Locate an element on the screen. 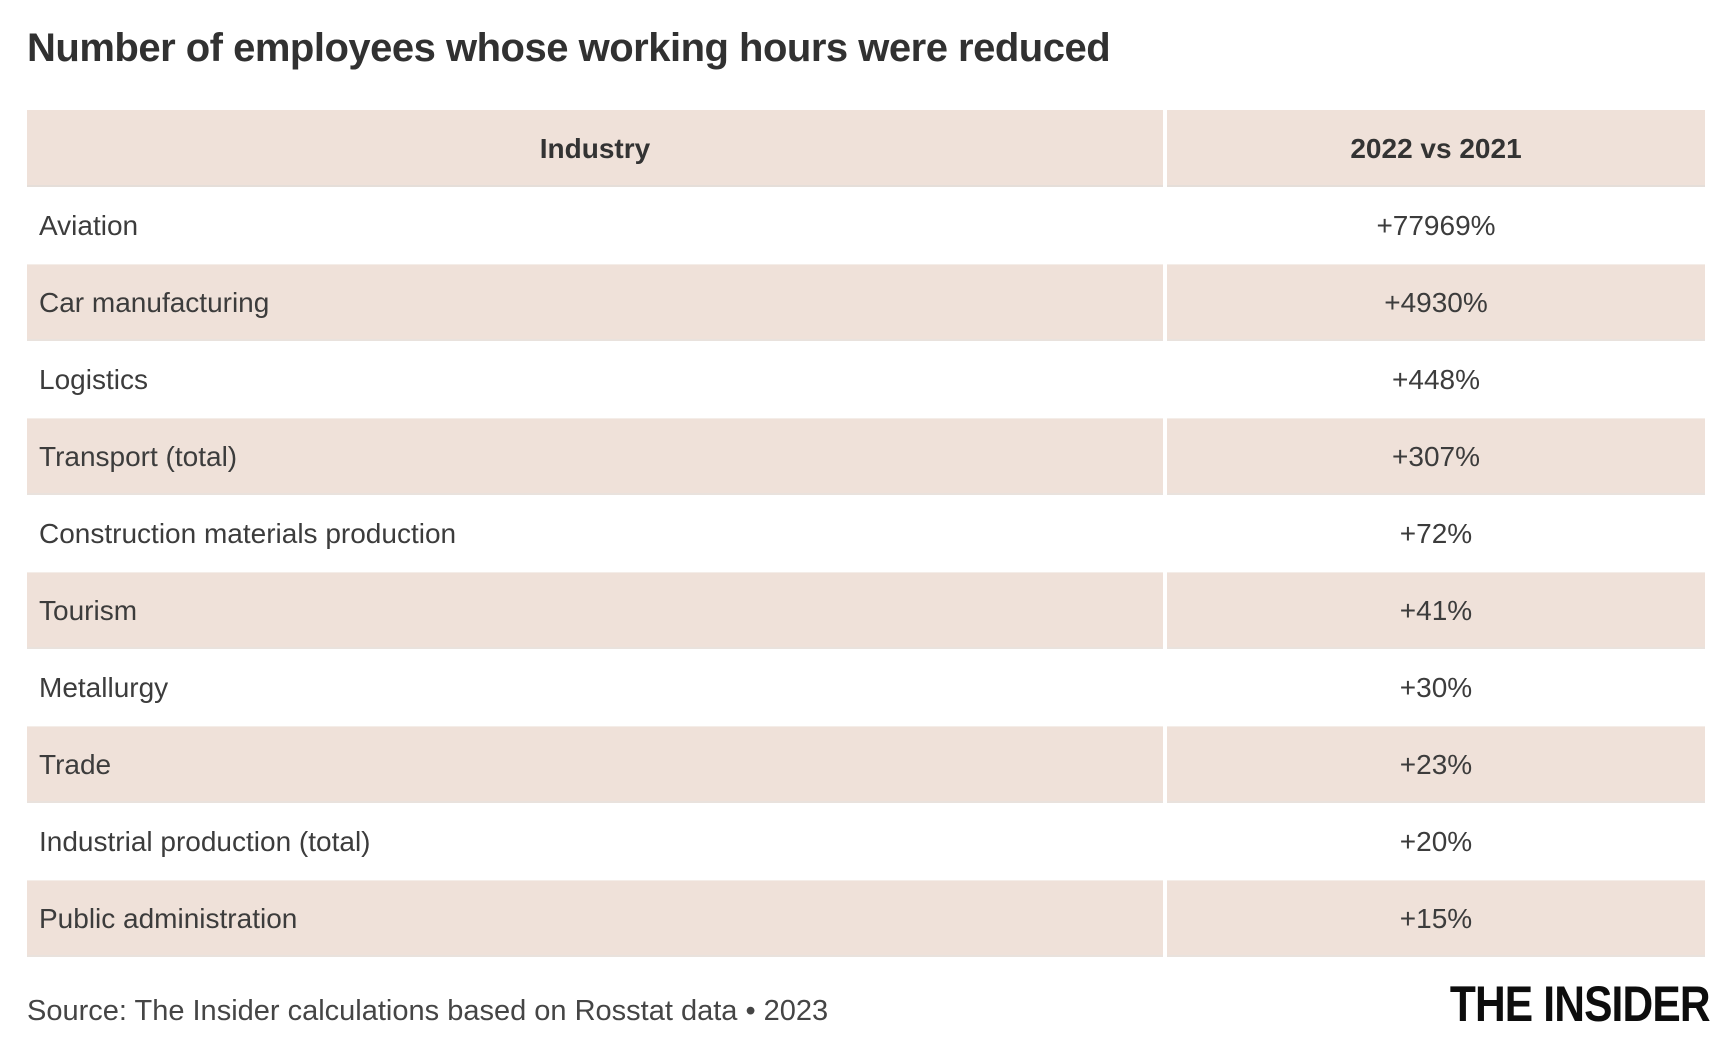 This screenshot has height=1055, width=1732. table-row: Construction materials production +72% is located at coordinates (866, 533).